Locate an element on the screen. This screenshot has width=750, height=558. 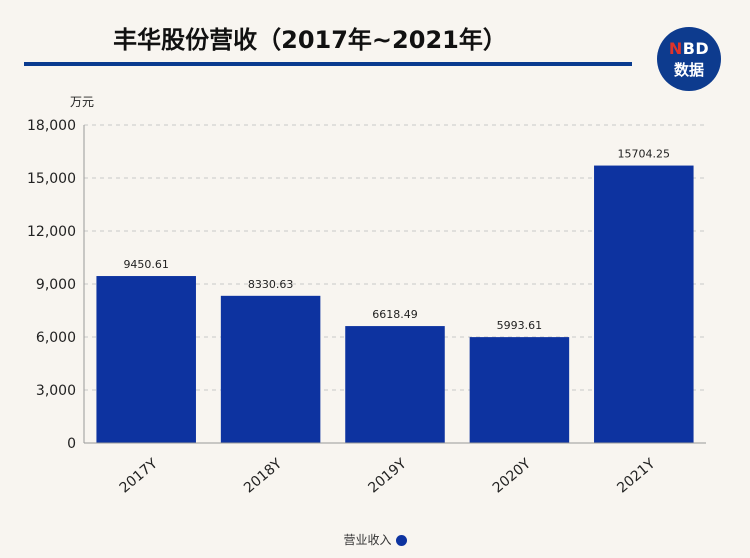
y-tick-label: 18,000 is located at coordinates (51, 126).